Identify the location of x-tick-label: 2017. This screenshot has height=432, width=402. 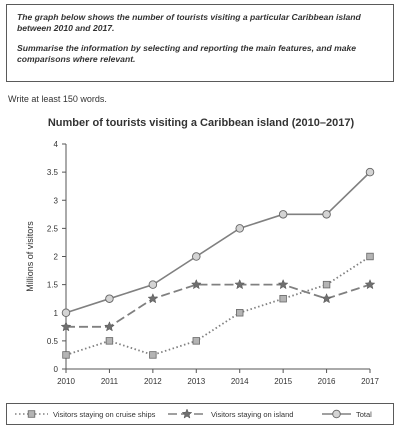
(370, 381).